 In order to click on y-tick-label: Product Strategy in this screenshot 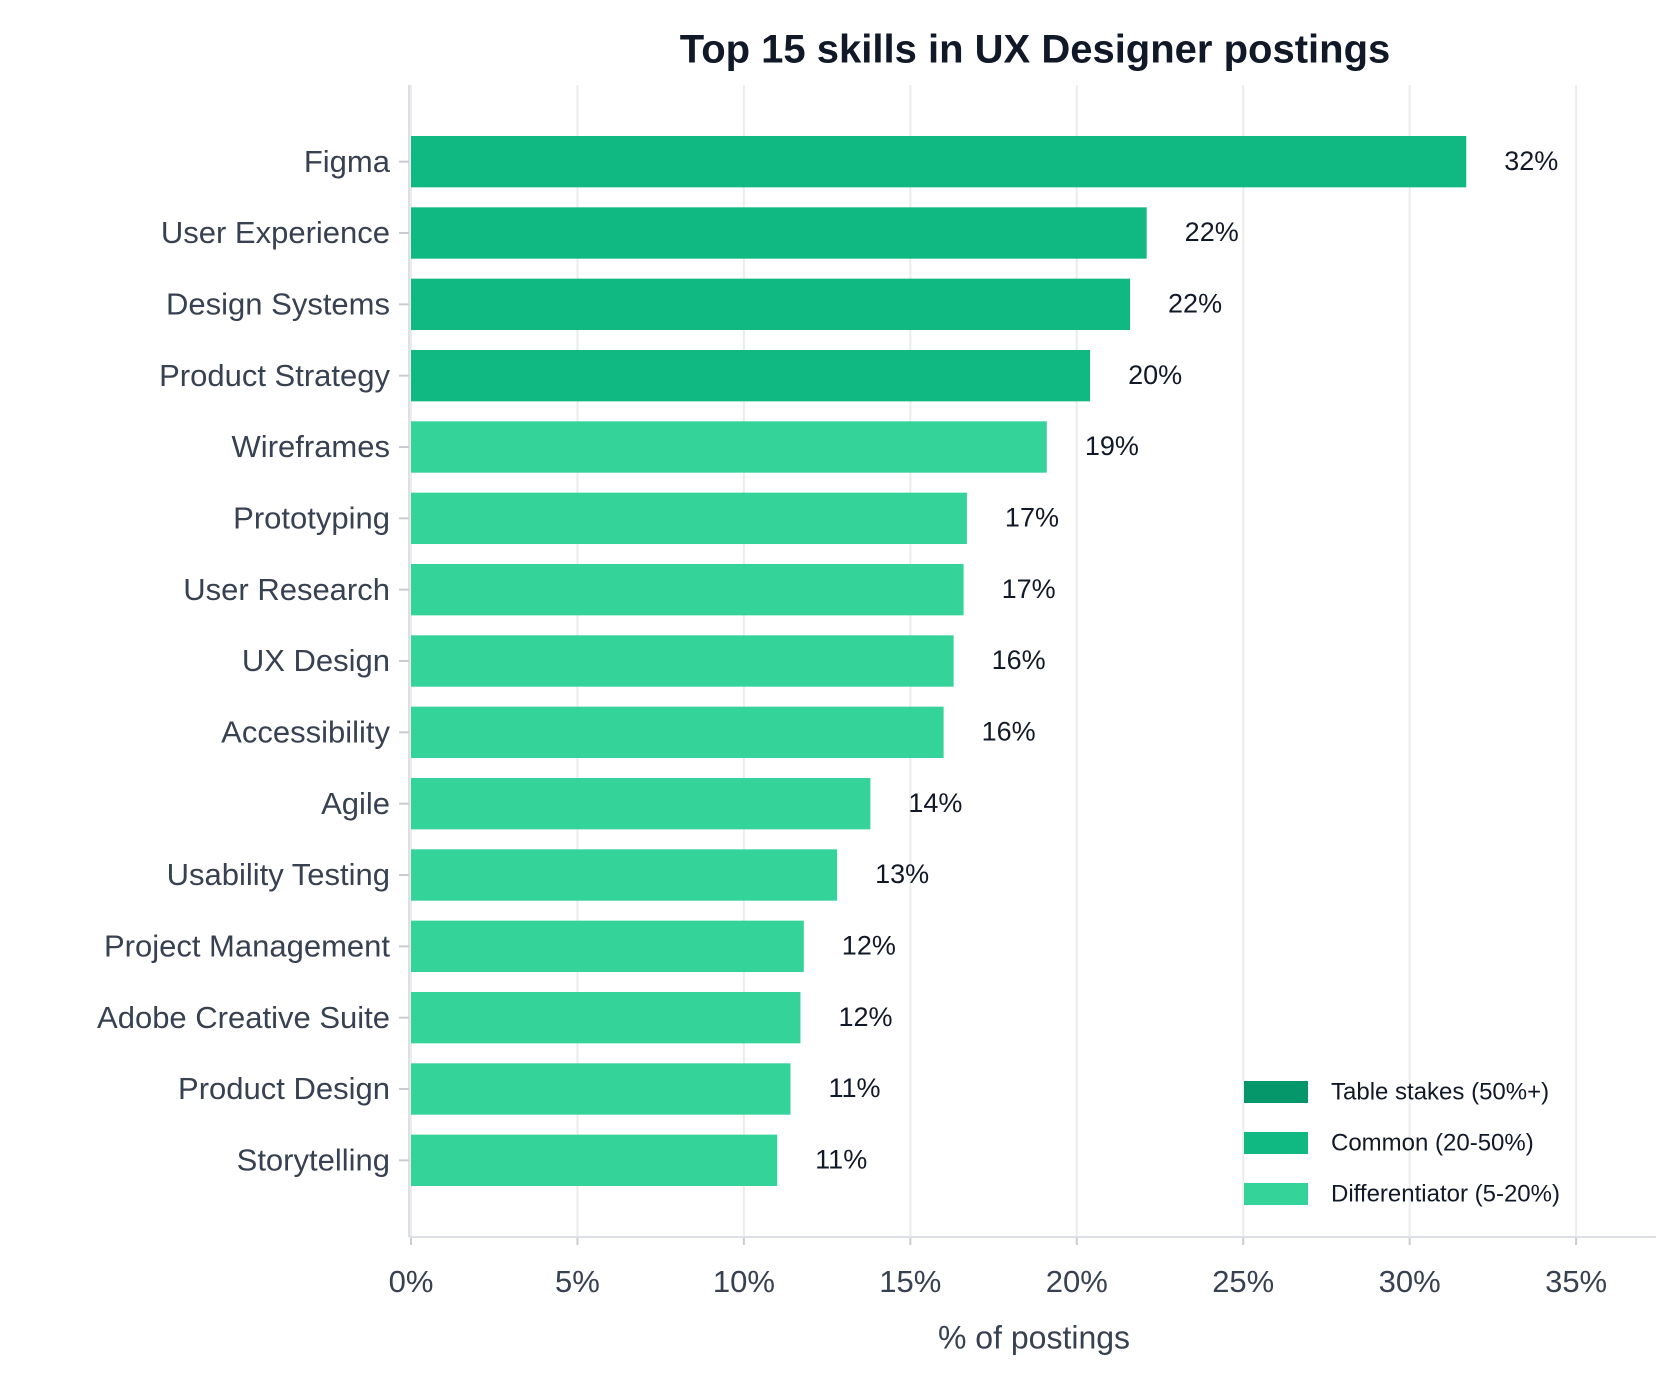, I will do `click(274, 375)`.